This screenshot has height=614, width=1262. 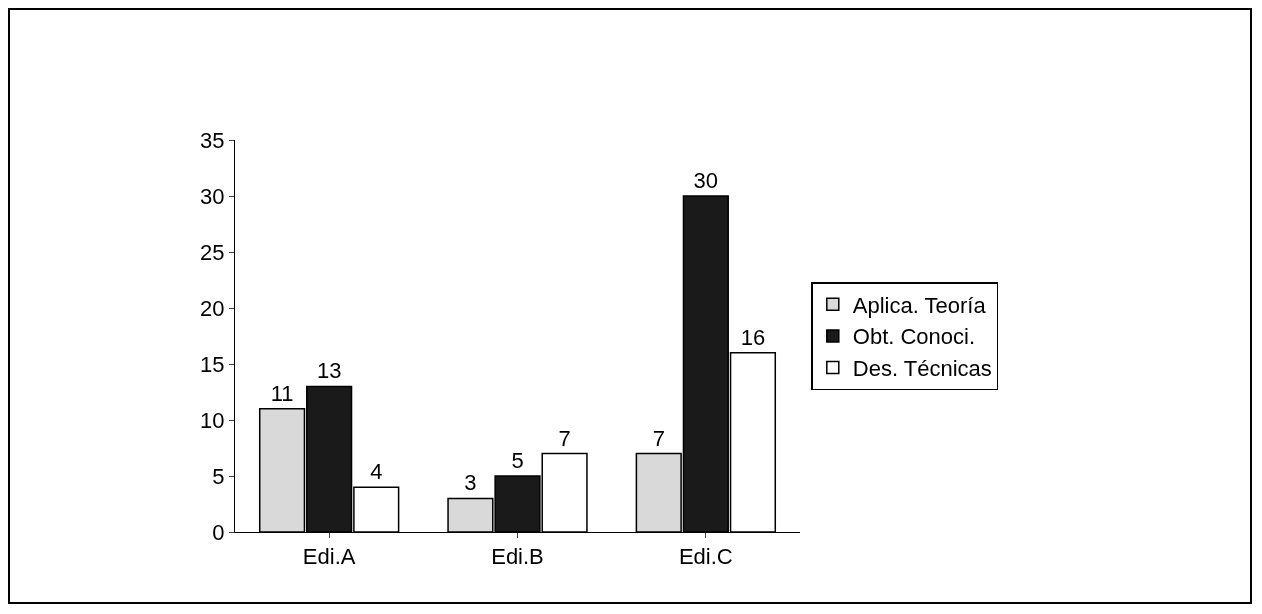 I want to click on data-label: 11, so click(x=282, y=393).